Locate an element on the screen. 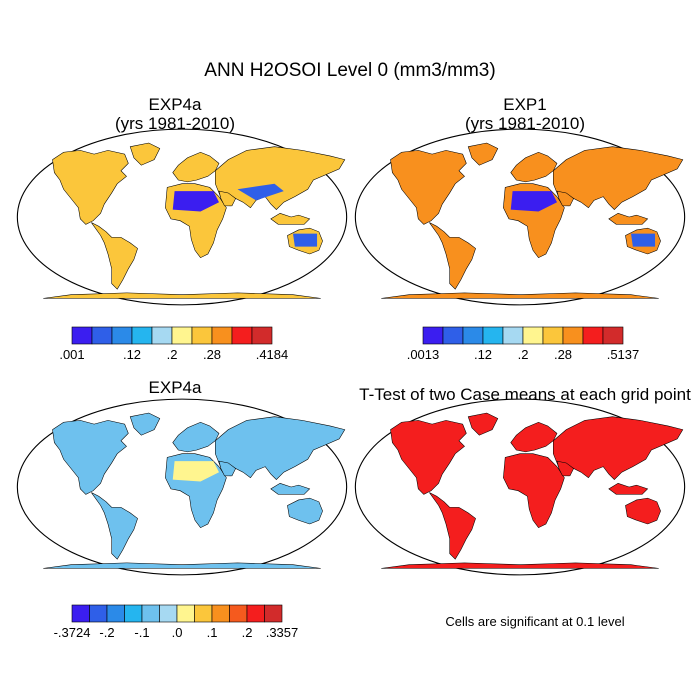 Image resolution: width=700 pixels, height=700 pixels. colorbar-tick-label: .5137 is located at coordinates (623, 354).